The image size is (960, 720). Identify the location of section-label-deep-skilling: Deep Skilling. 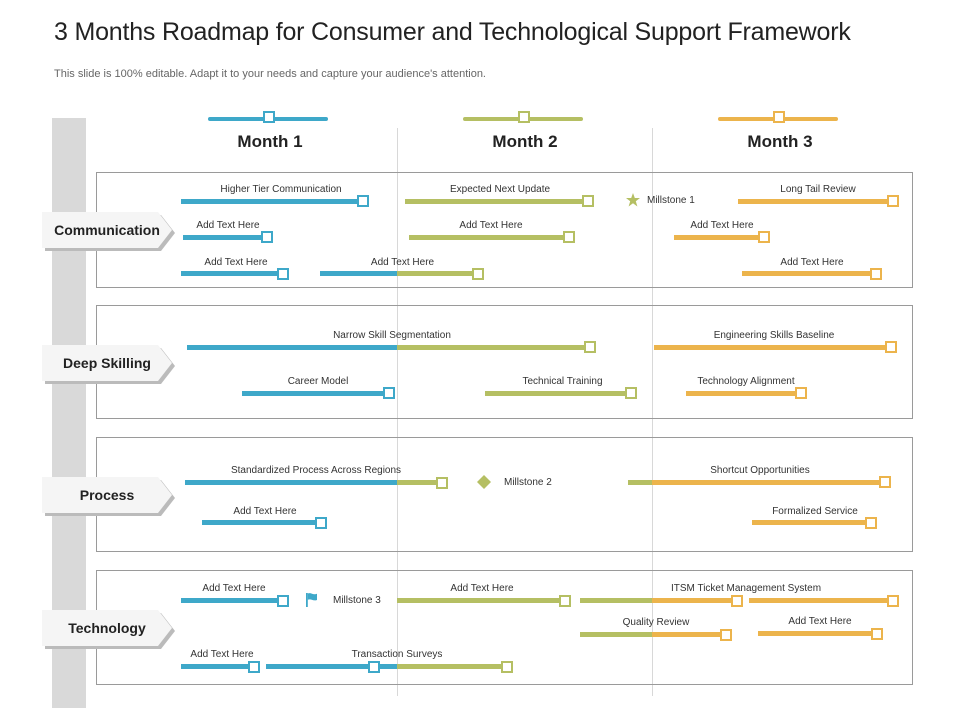
(107, 363).